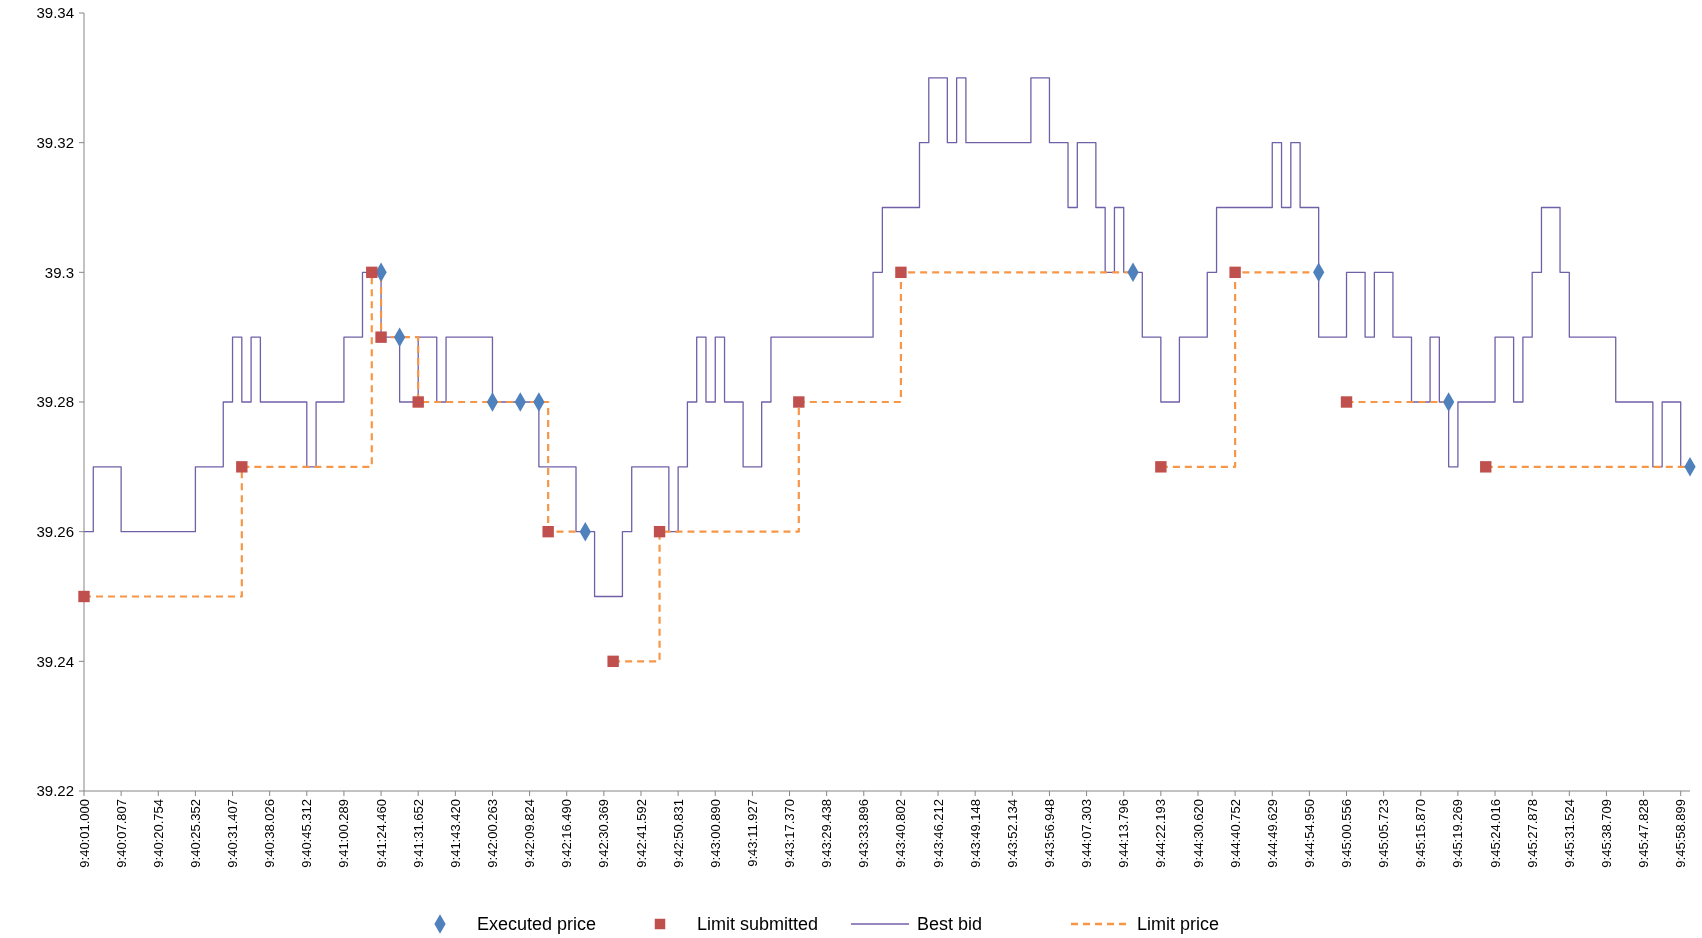  I want to click on x-tick-label: 9:40:45.312, so click(307, 833).